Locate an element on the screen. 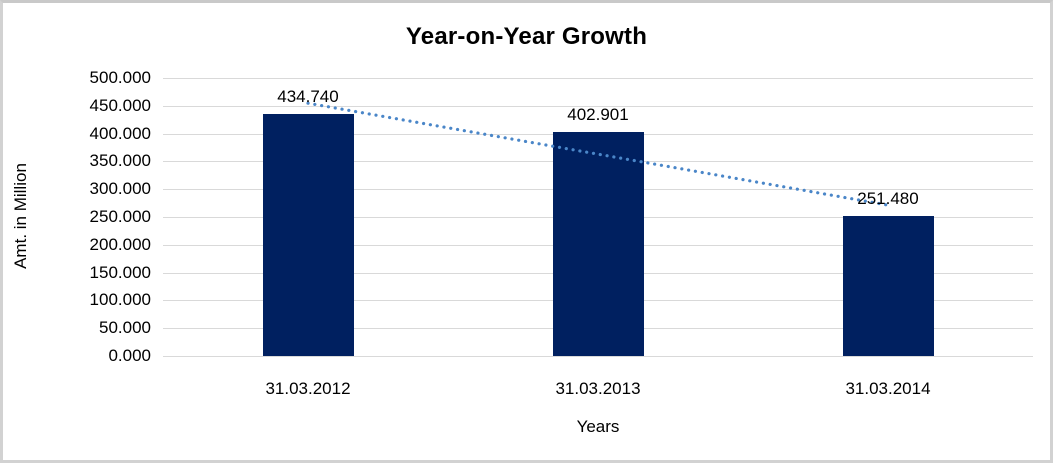 This screenshot has height=463, width=1053. y-tick-label: 100.000 is located at coordinates (120, 300).